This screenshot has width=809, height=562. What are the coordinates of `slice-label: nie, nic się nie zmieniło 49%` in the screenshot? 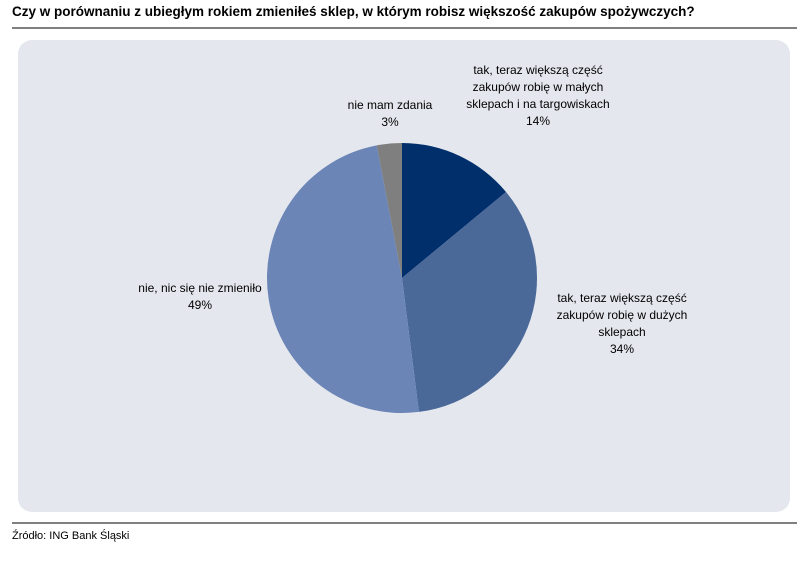 It's located at (200, 297).